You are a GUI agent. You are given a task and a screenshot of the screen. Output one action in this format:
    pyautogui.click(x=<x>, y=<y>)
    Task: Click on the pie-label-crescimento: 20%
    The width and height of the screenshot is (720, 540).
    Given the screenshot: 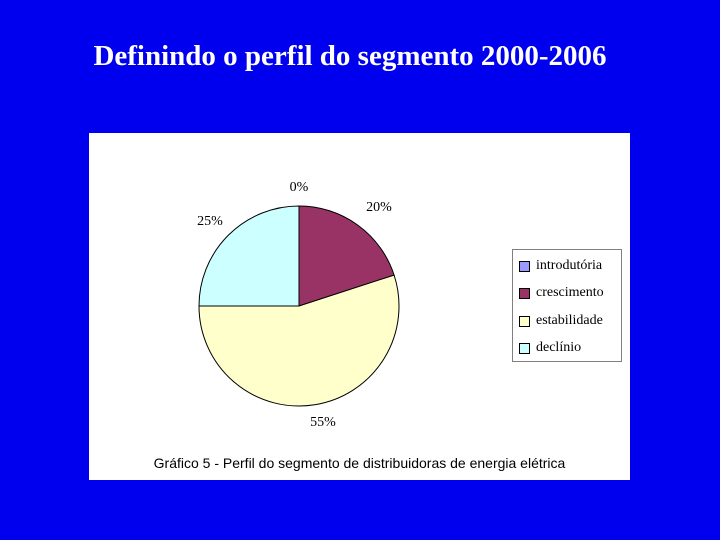 What is the action you would take?
    pyautogui.click(x=379, y=207)
    